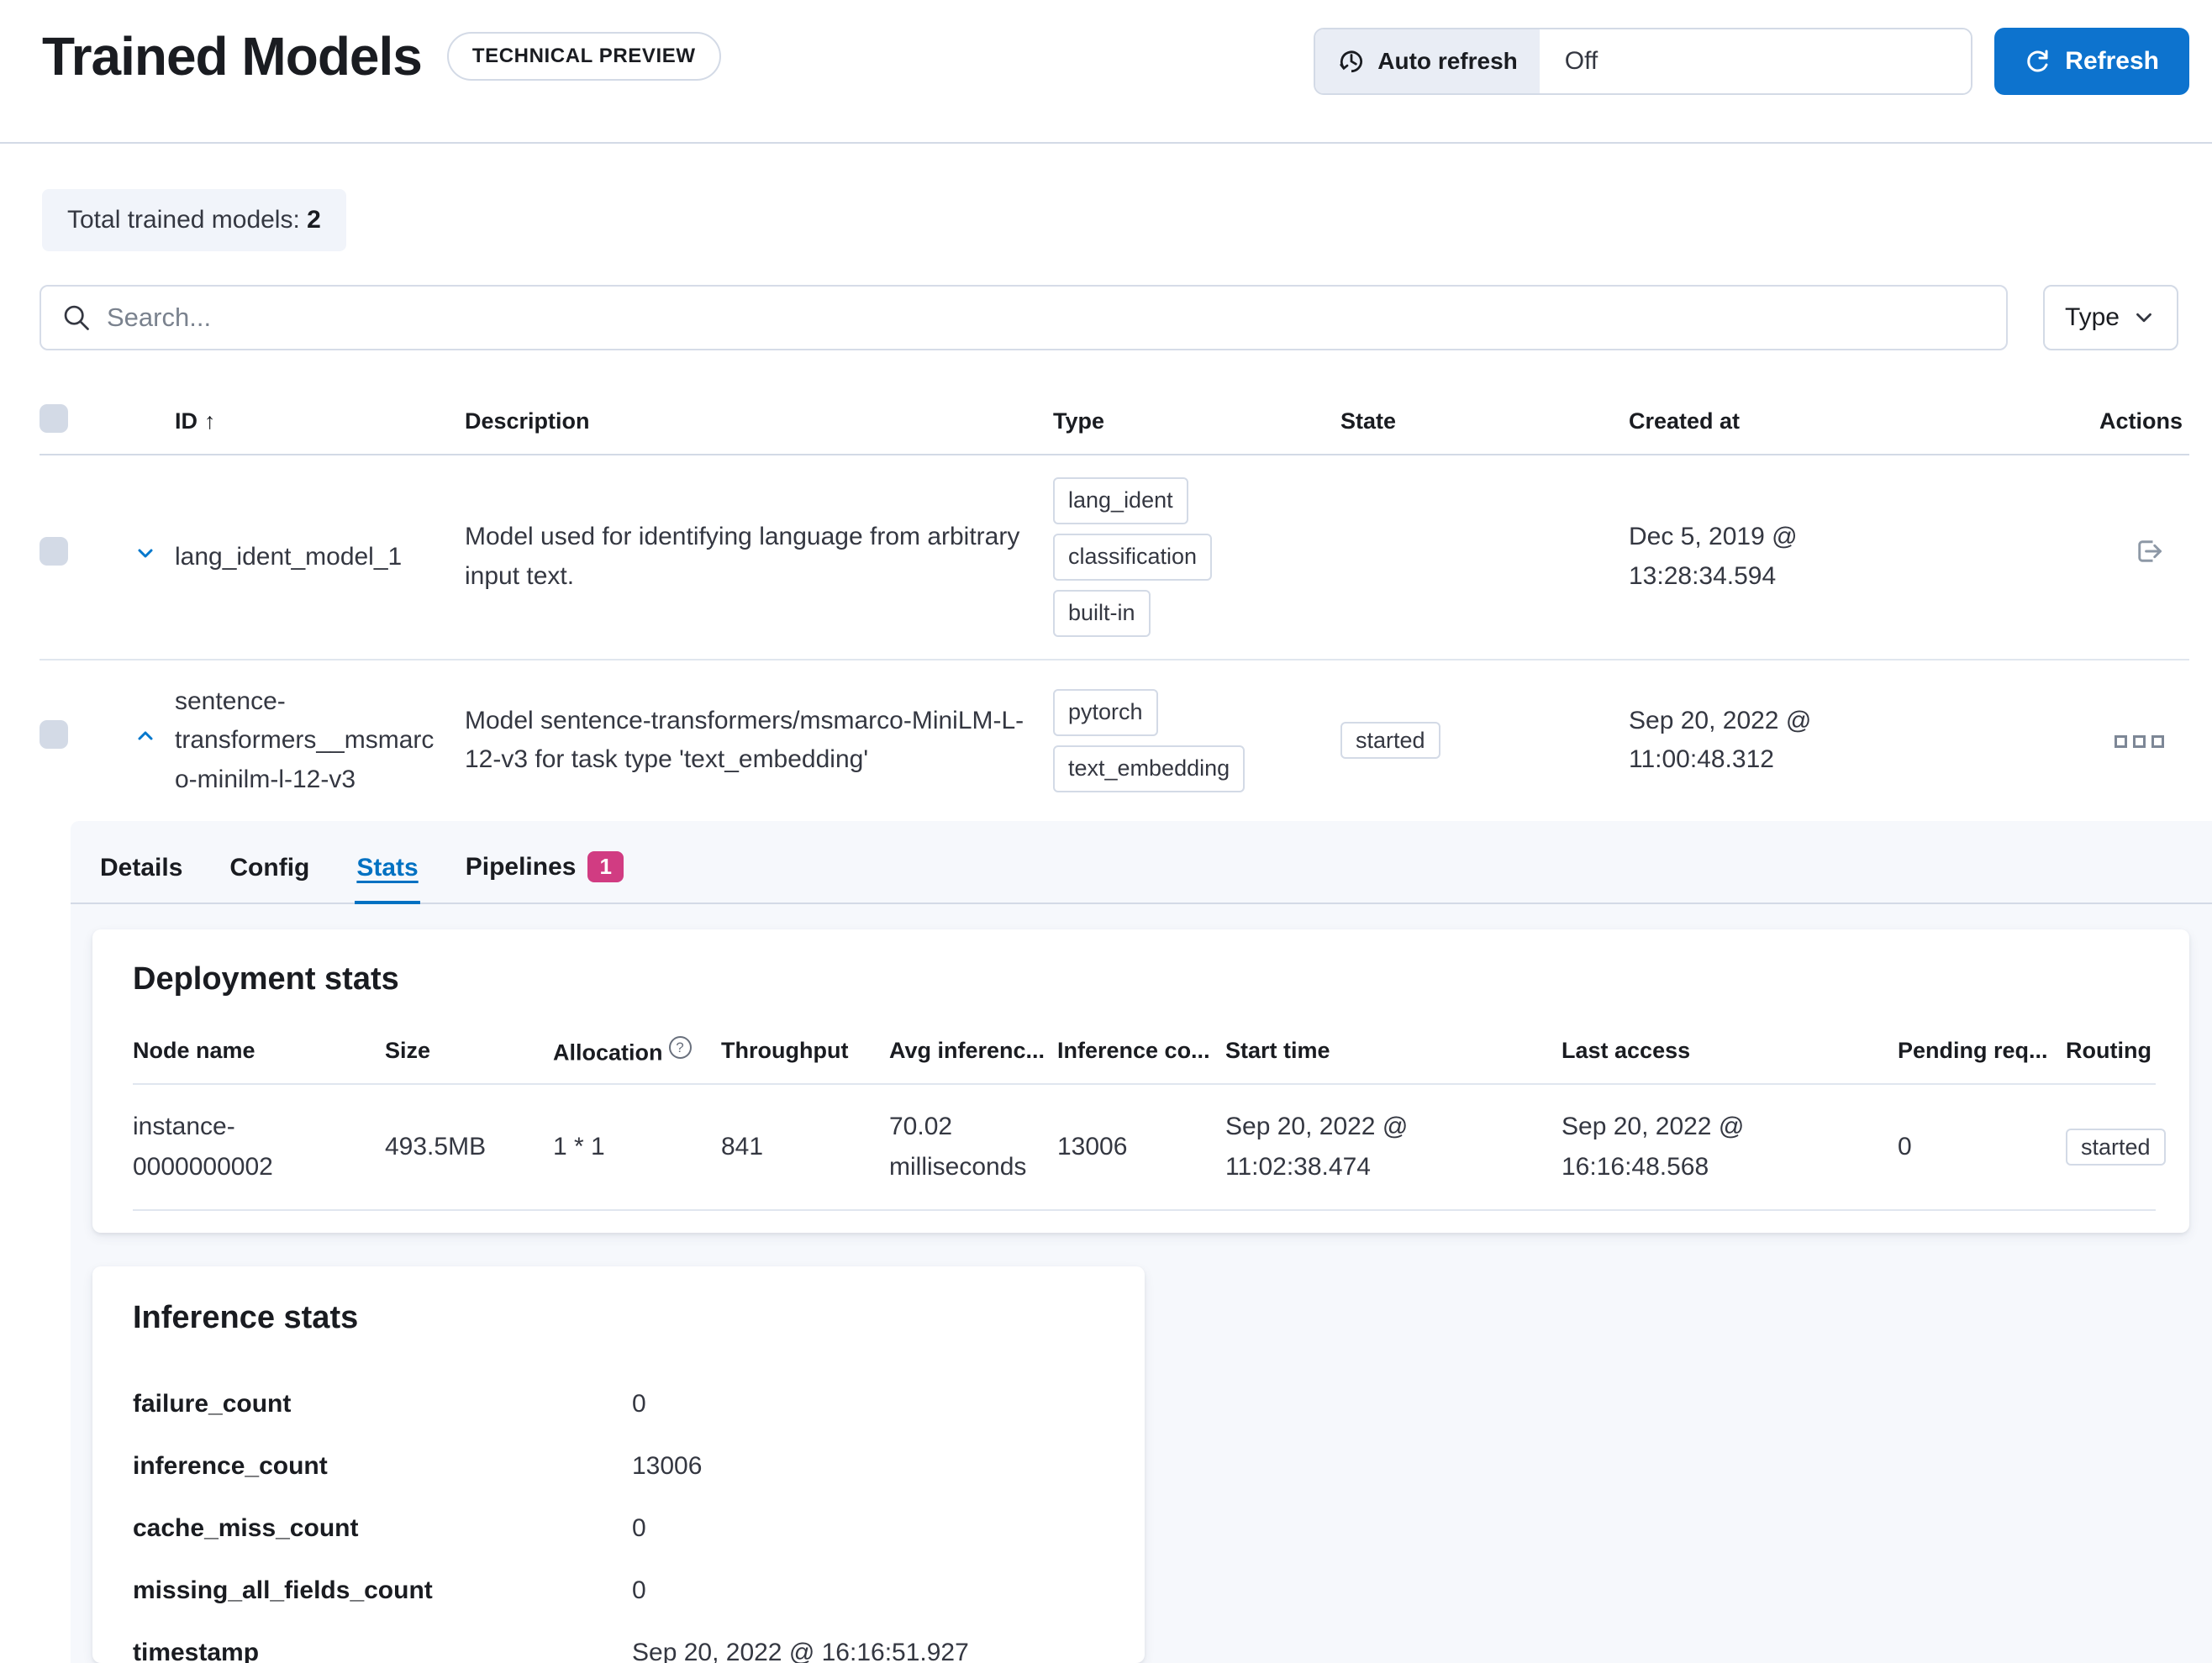 This screenshot has height=1663, width=2212. What do you see at coordinates (183, 220) in the screenshot?
I see `total-models-label: Total trained models:` at bounding box center [183, 220].